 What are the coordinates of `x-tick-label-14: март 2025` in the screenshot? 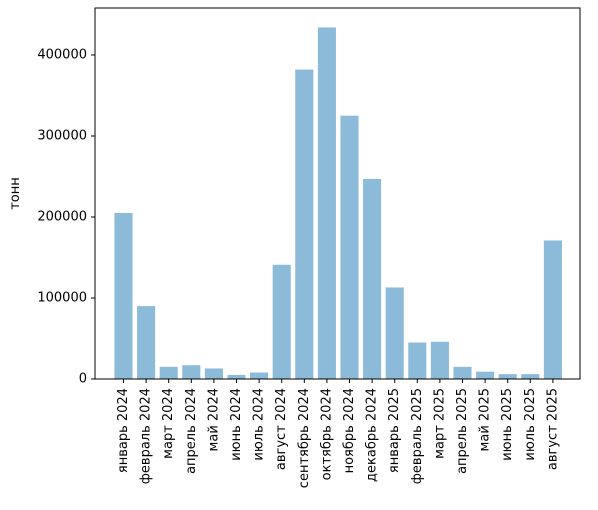 It's located at (439, 423).